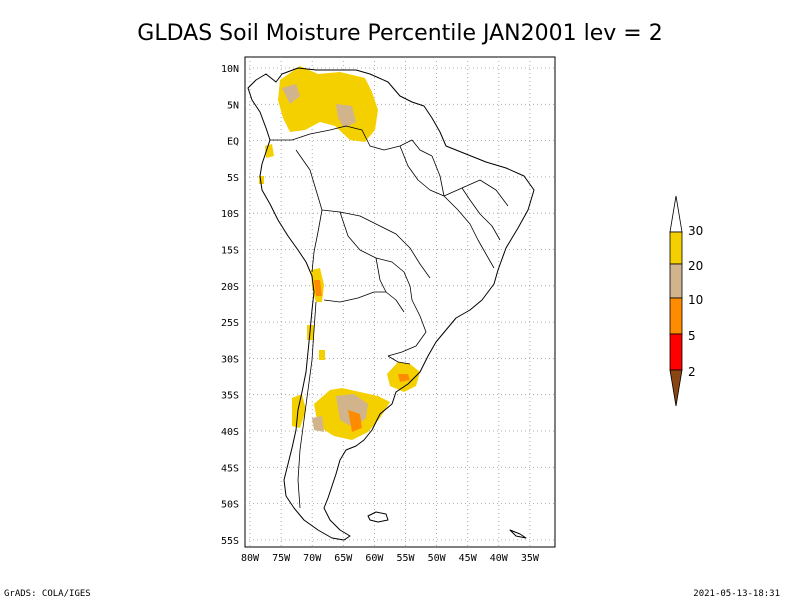  What do you see at coordinates (230, 359) in the screenshot?
I see `latitude-tick-label: 30S` at bounding box center [230, 359].